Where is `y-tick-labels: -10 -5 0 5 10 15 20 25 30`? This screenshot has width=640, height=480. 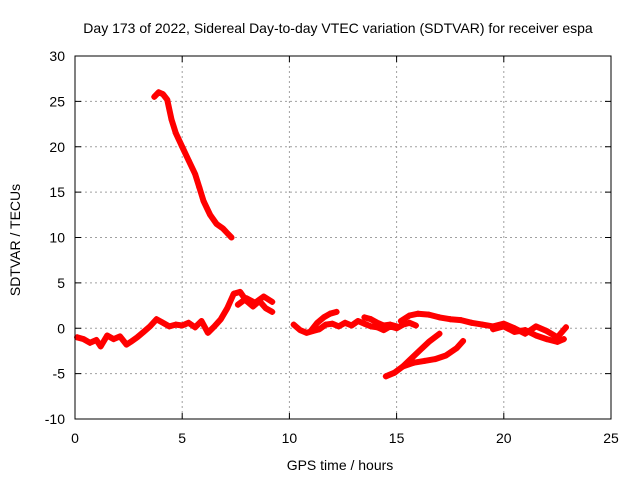
y-tick-labels: -10 -5 0 5 10 15 20 25 30 is located at coordinates (55, 237).